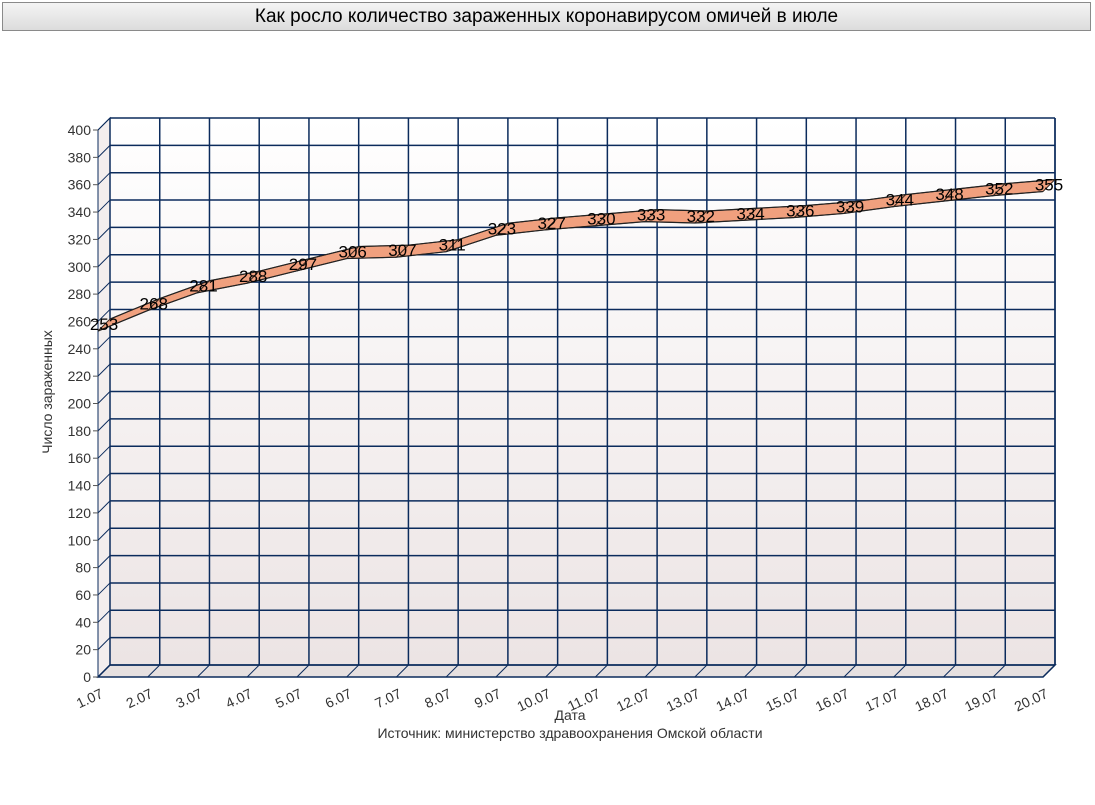 This screenshot has height=805, width=1095. I want to click on y-tick-label: 100, so click(80, 540).